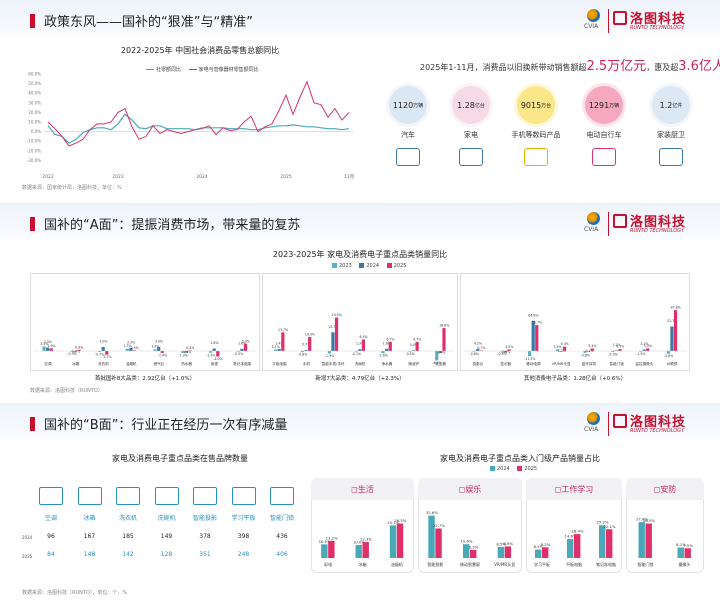 The height and width of the screenshot is (601, 720). I want to click on line-chart-title: 2022-2025年 中国社会消费品零售总额同比, so click(200, 50).